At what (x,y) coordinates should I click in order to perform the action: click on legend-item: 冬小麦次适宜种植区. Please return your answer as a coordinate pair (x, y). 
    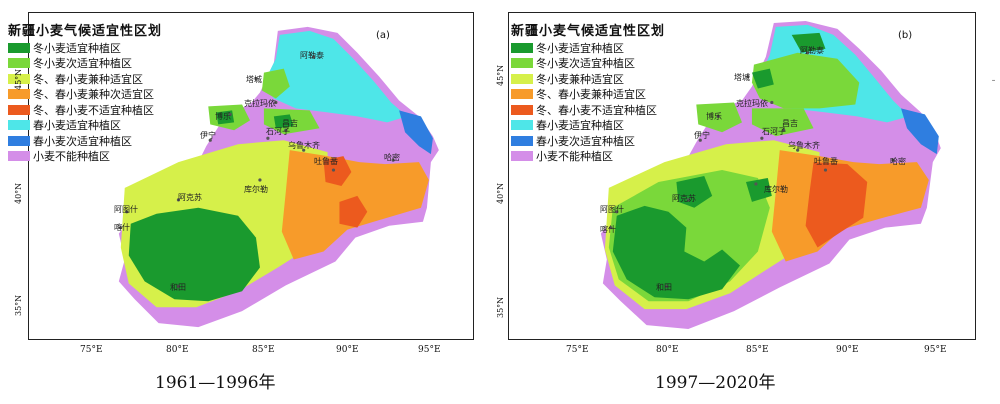
    Looking at the image, I should click on (81, 64).